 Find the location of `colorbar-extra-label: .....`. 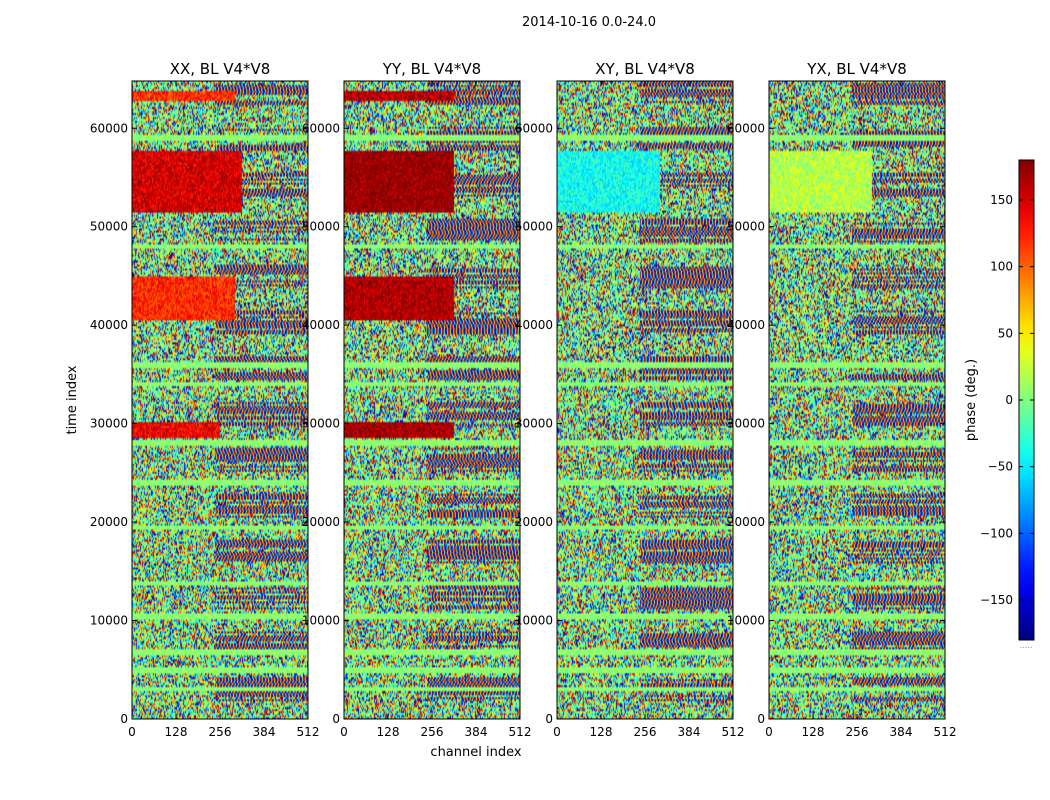

colorbar-extra-label: ..... is located at coordinates (1026, 645).